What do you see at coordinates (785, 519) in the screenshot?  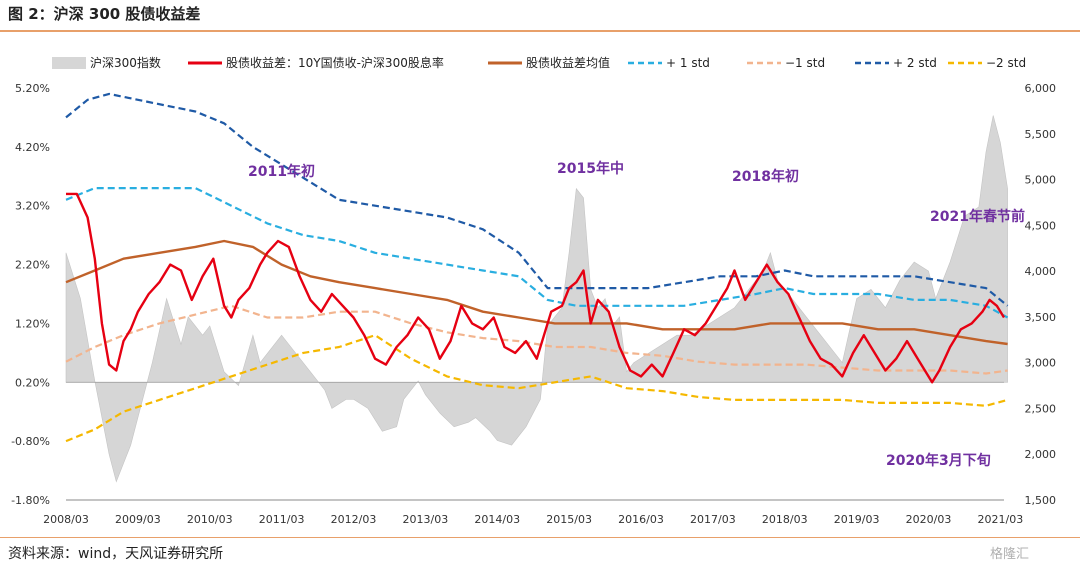 I see `x-tick-label: 2018/03` at bounding box center [785, 519].